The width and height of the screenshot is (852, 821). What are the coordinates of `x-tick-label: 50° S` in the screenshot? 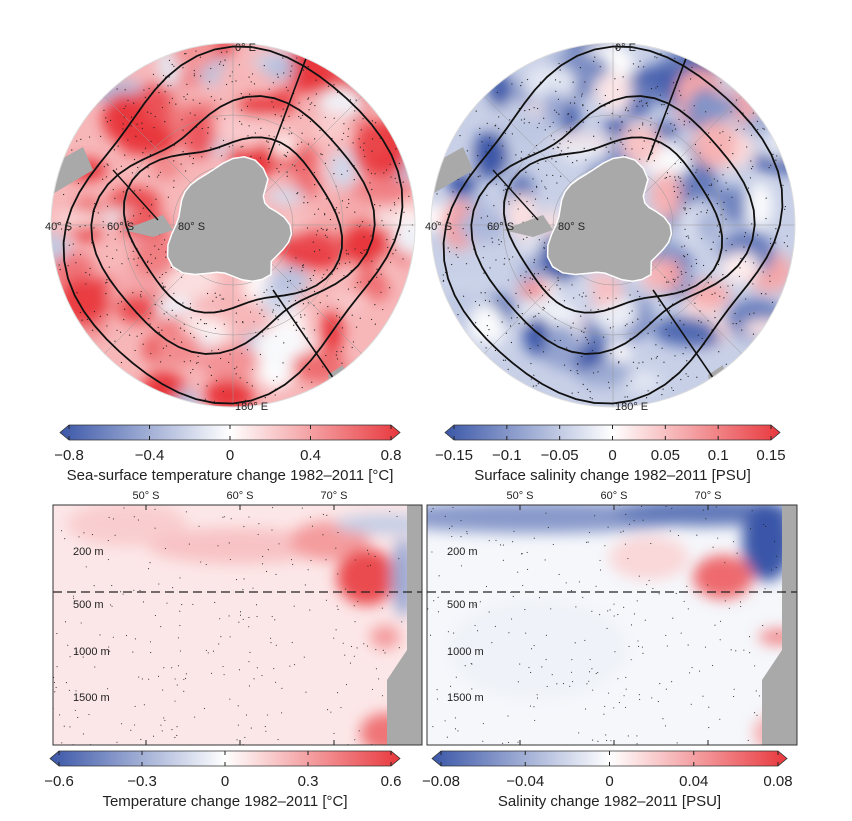 It's located at (145, 496).